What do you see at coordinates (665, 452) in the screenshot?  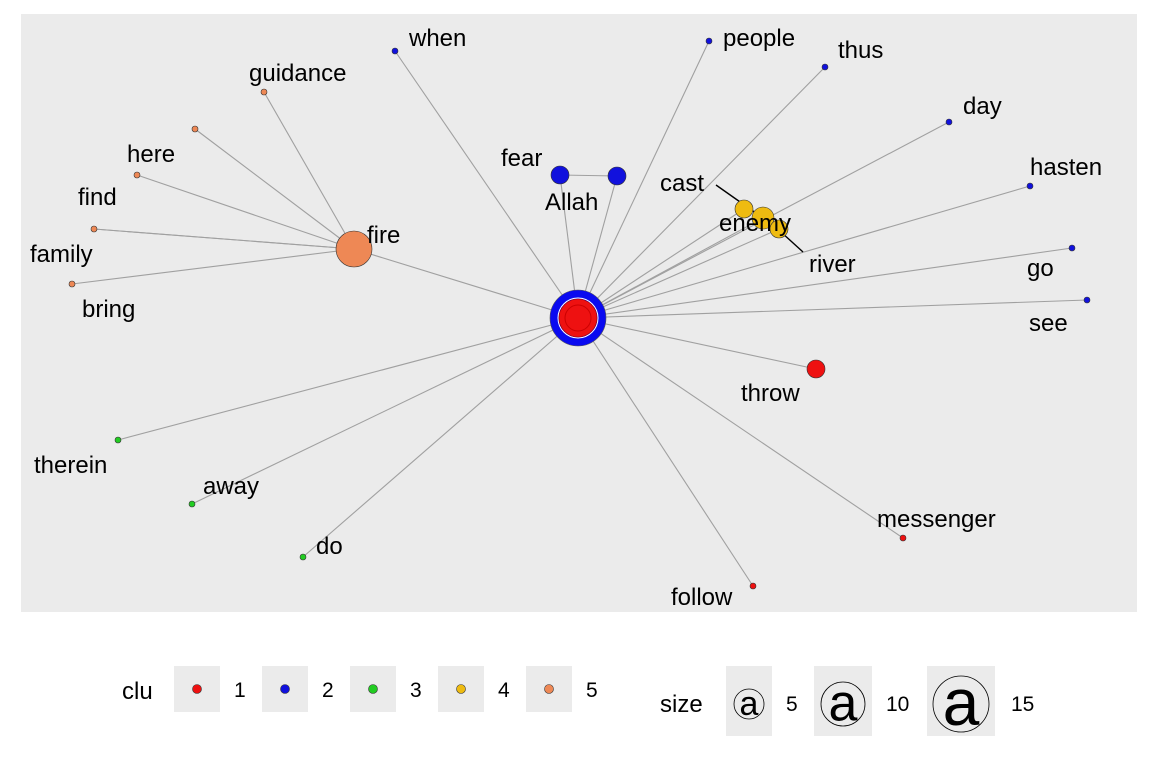 I see `edge-center-follow` at bounding box center [665, 452].